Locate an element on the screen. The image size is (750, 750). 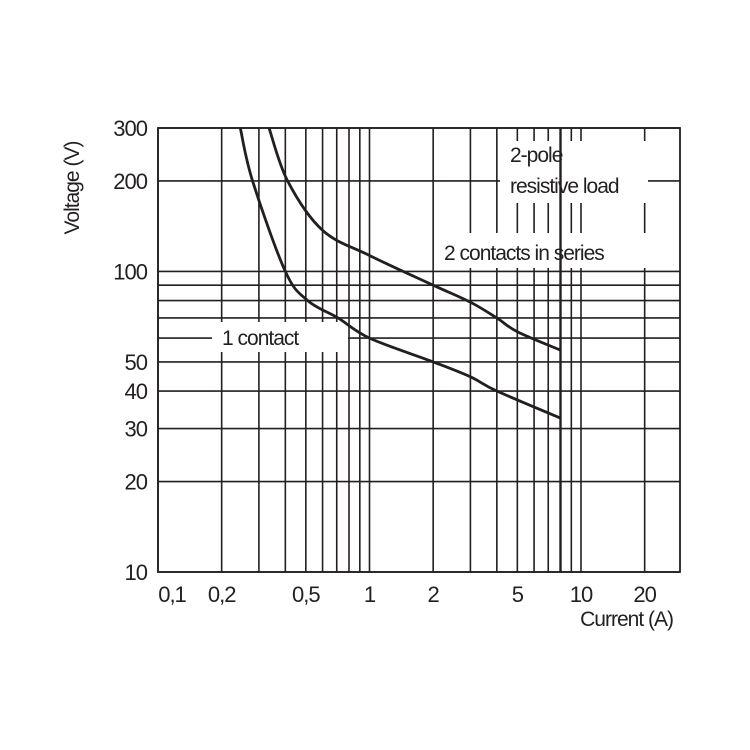
annotation-2-pole: 2-pole is located at coordinates (536, 155).